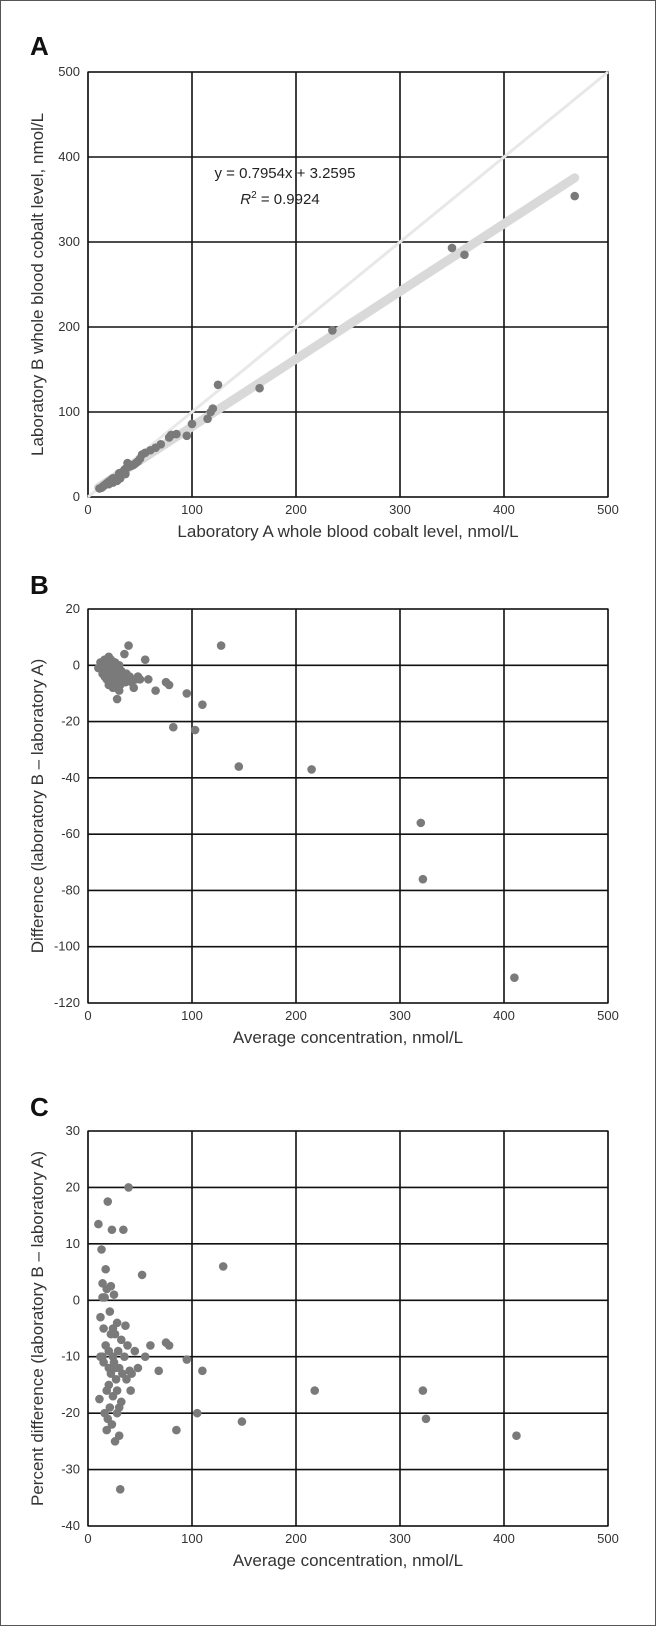 Image resolution: width=656 pixels, height=1626 pixels. I want to click on panel-b-y-ticks: -120 -100 -80 -60 -40 -20 0 20, so click(67, 805).